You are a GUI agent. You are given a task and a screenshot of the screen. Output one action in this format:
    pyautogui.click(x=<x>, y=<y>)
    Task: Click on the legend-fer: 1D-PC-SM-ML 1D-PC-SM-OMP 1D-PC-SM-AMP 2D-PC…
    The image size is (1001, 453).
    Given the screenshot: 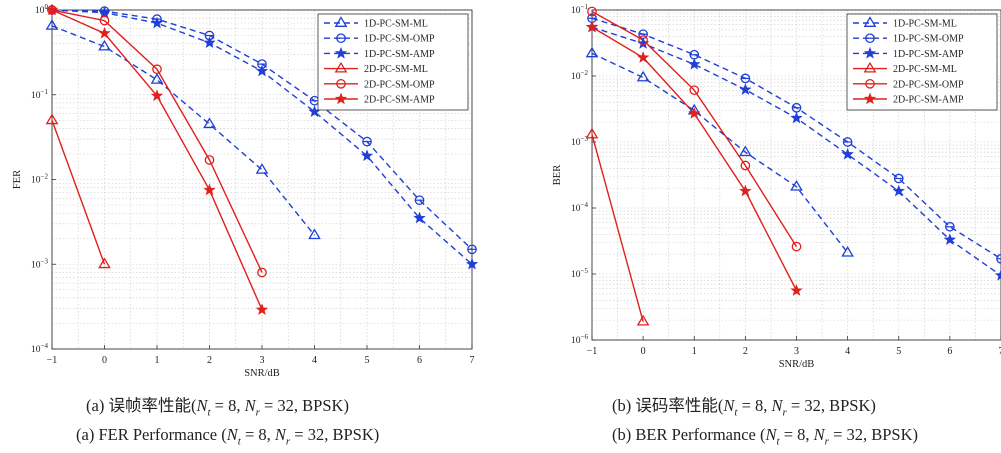 What is the action you would take?
    pyautogui.click(x=393, y=62)
    